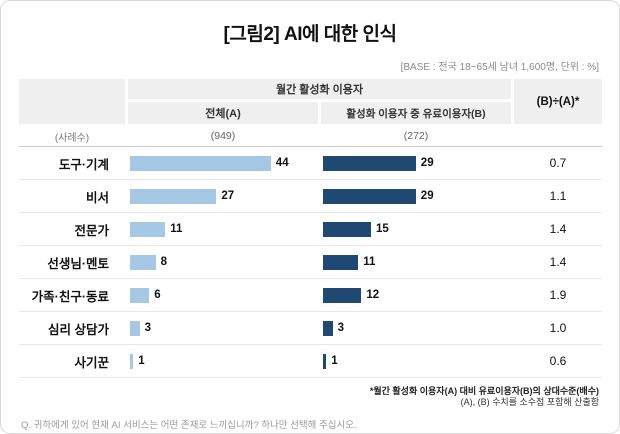 Image resolution: width=620 pixels, height=434 pixels. Describe the element at coordinates (416, 295) in the screenshot. I see `bar-paid-b-cell: 12` at that location.